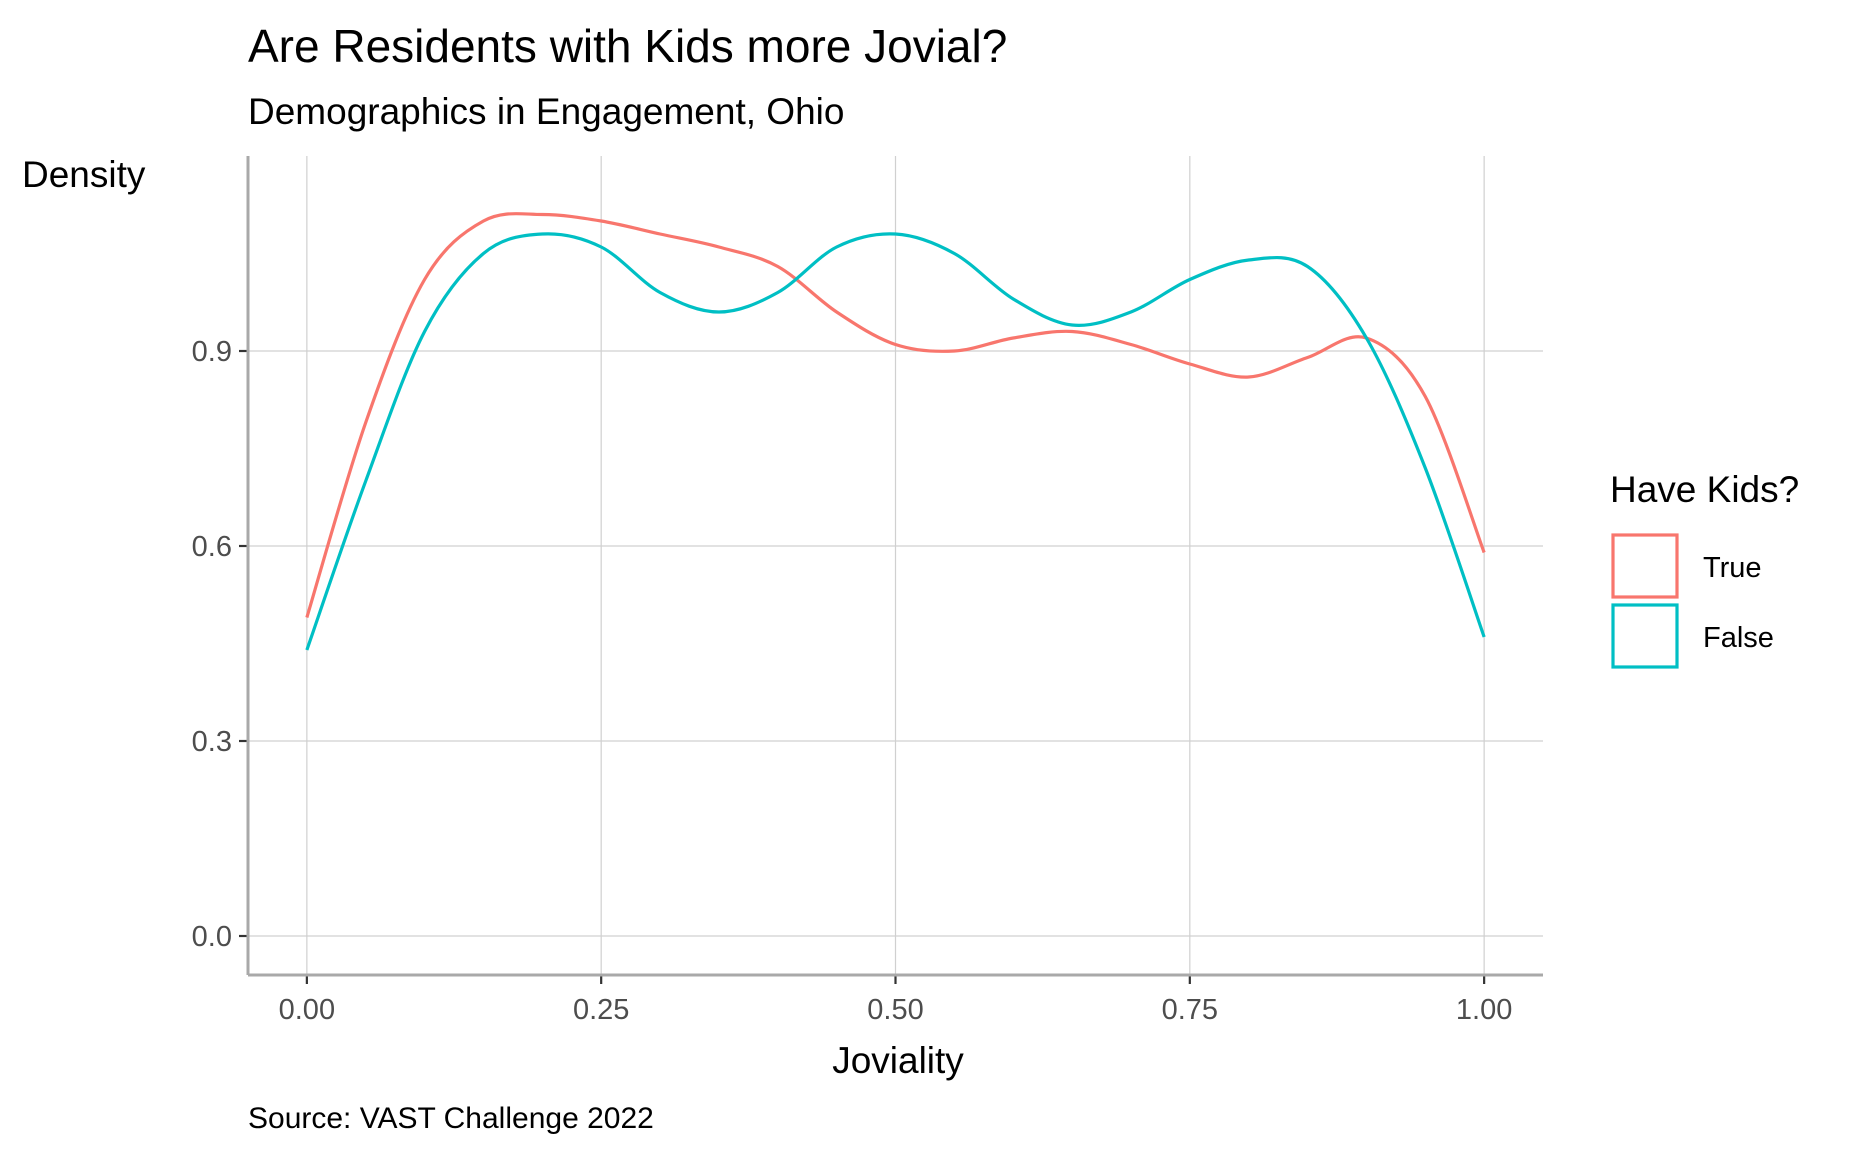  What do you see at coordinates (451, 1118) in the screenshot?
I see `chart-caption: Source: VAST Challenge 2022` at bounding box center [451, 1118].